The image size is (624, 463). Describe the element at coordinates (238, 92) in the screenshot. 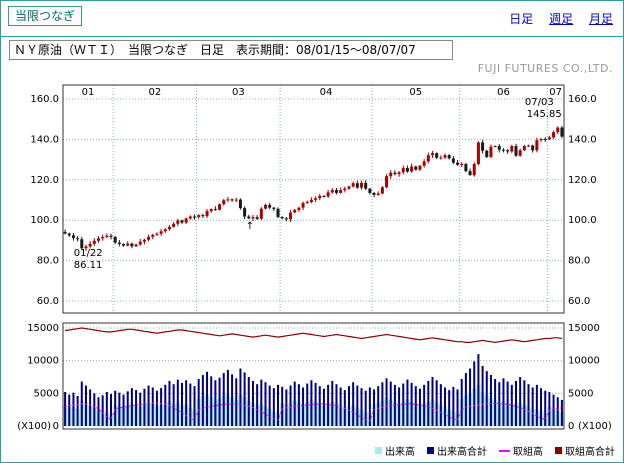

I see `svg-text: 03` at that location.